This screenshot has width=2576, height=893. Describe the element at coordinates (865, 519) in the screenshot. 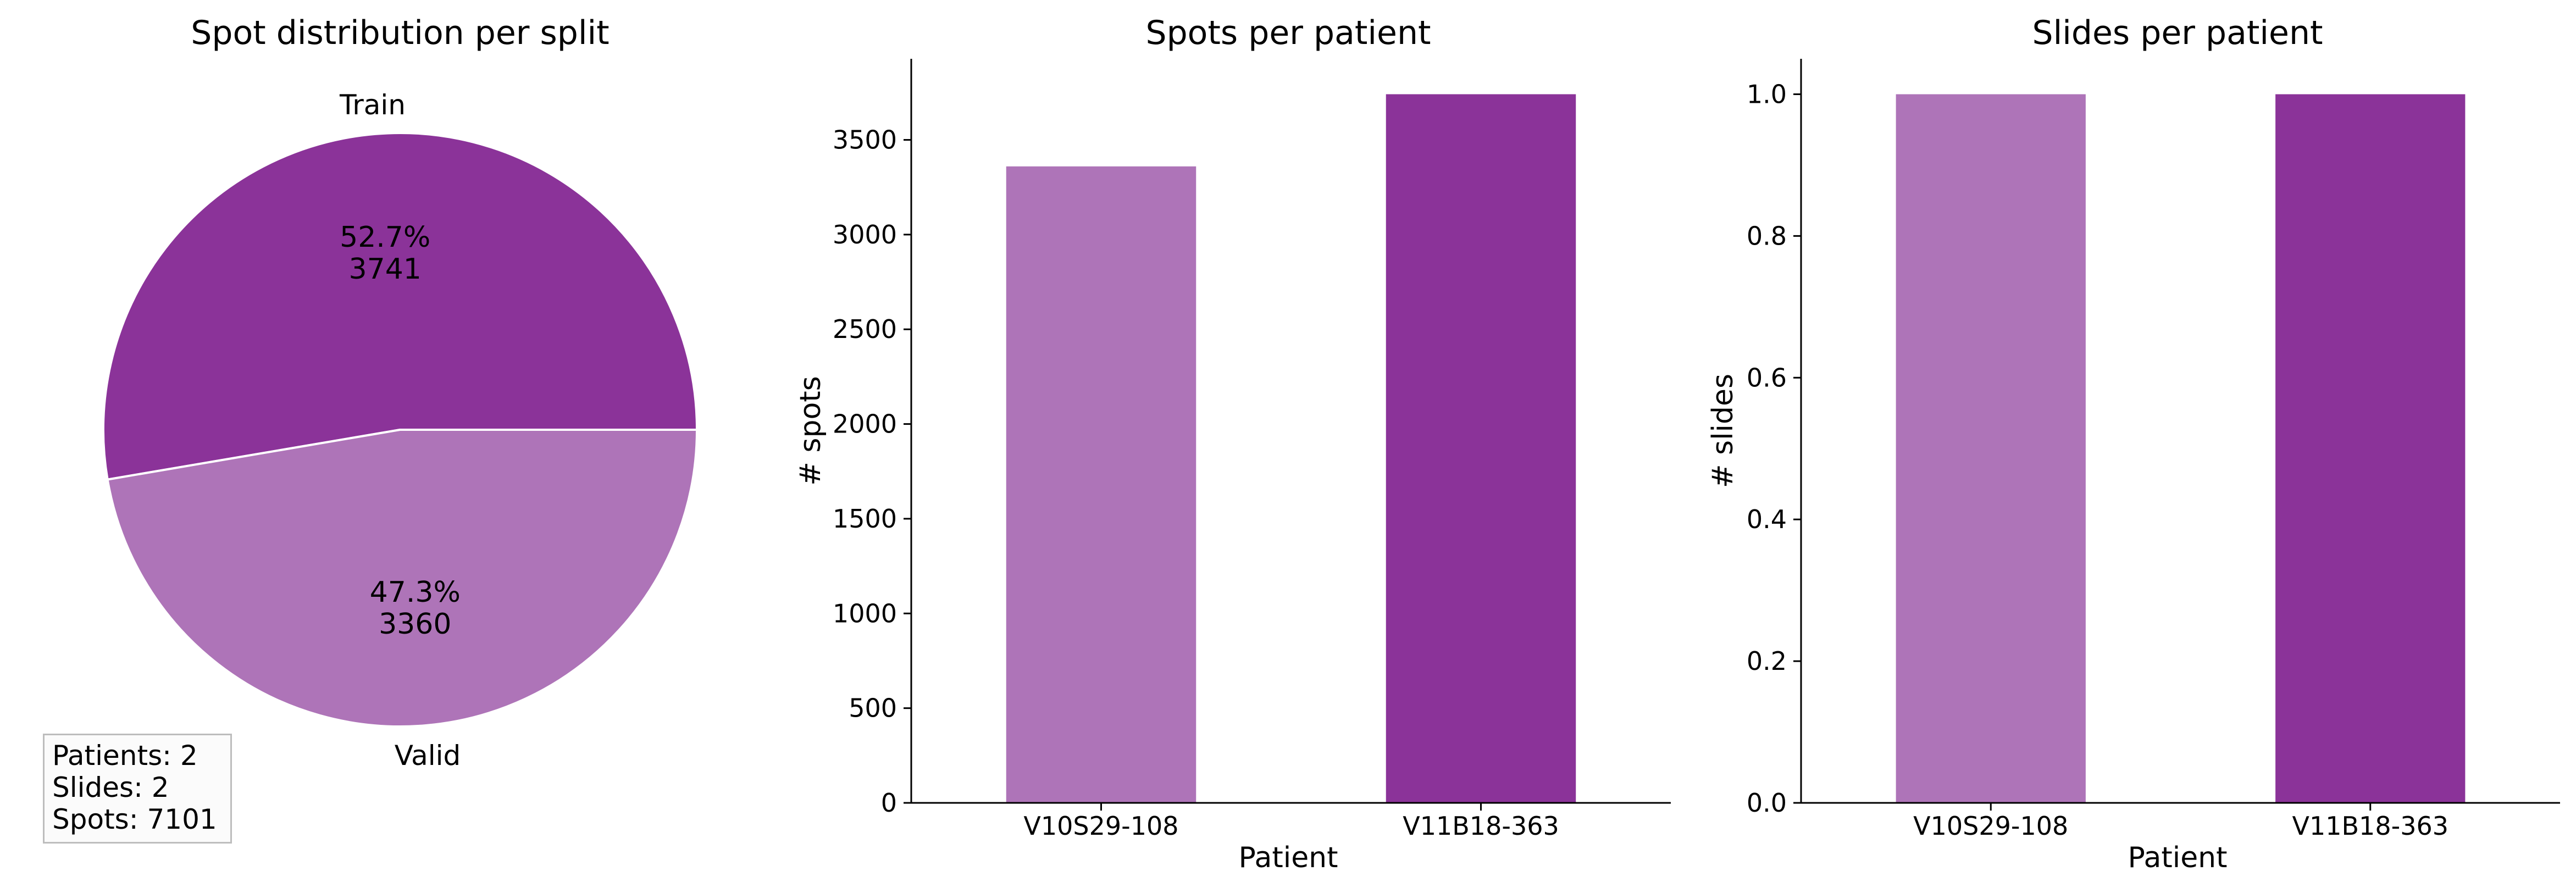

I see `spots-y-tick-label-3: 1500` at that location.